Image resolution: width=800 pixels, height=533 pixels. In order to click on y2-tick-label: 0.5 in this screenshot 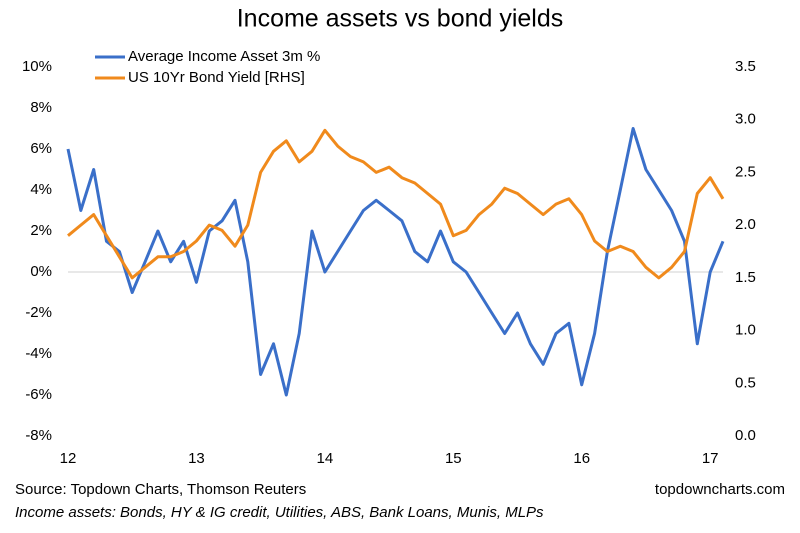, I will do `click(745, 382)`.